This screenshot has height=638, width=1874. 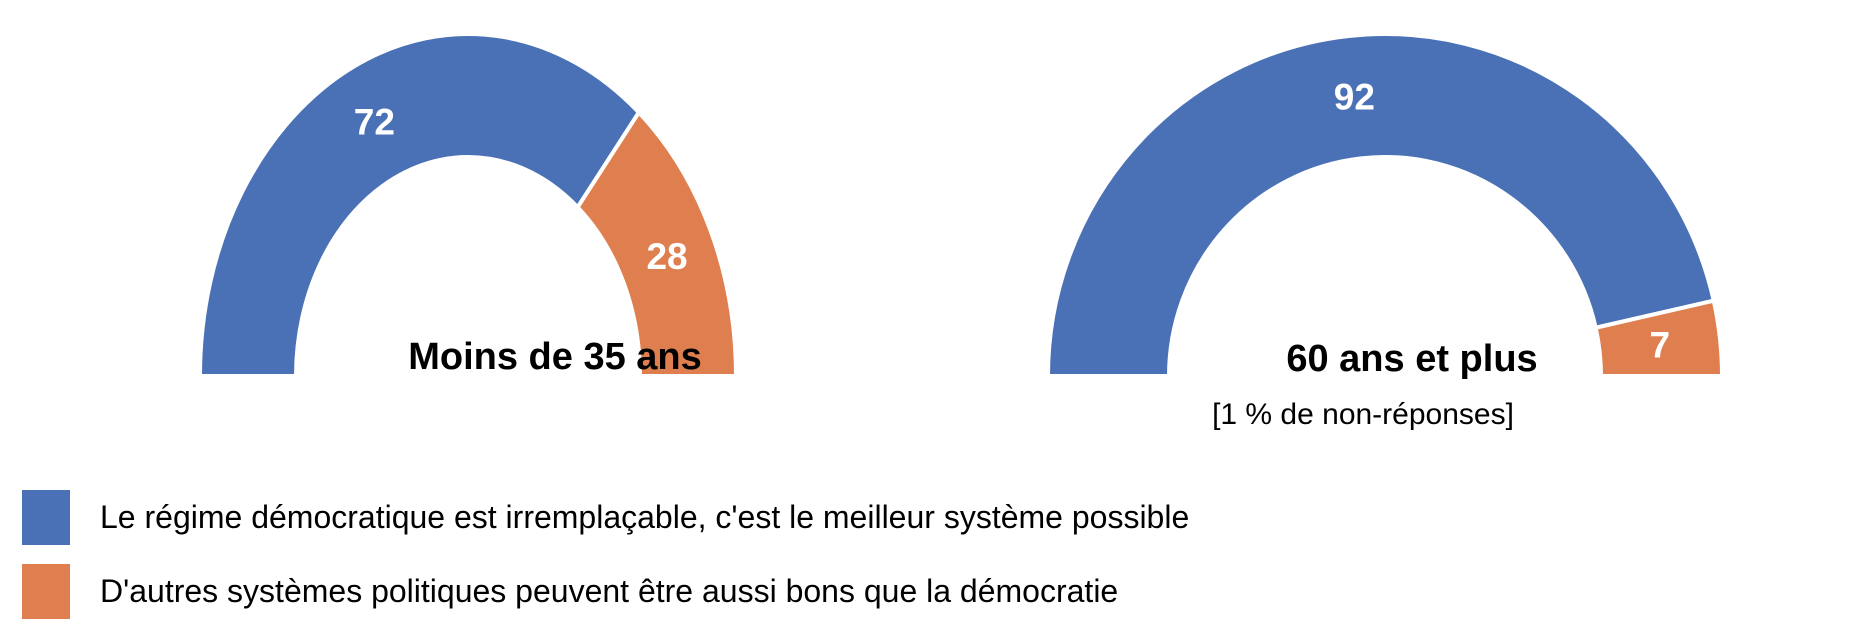 I want to click on slice-value-label: 92, so click(x=1354, y=97).